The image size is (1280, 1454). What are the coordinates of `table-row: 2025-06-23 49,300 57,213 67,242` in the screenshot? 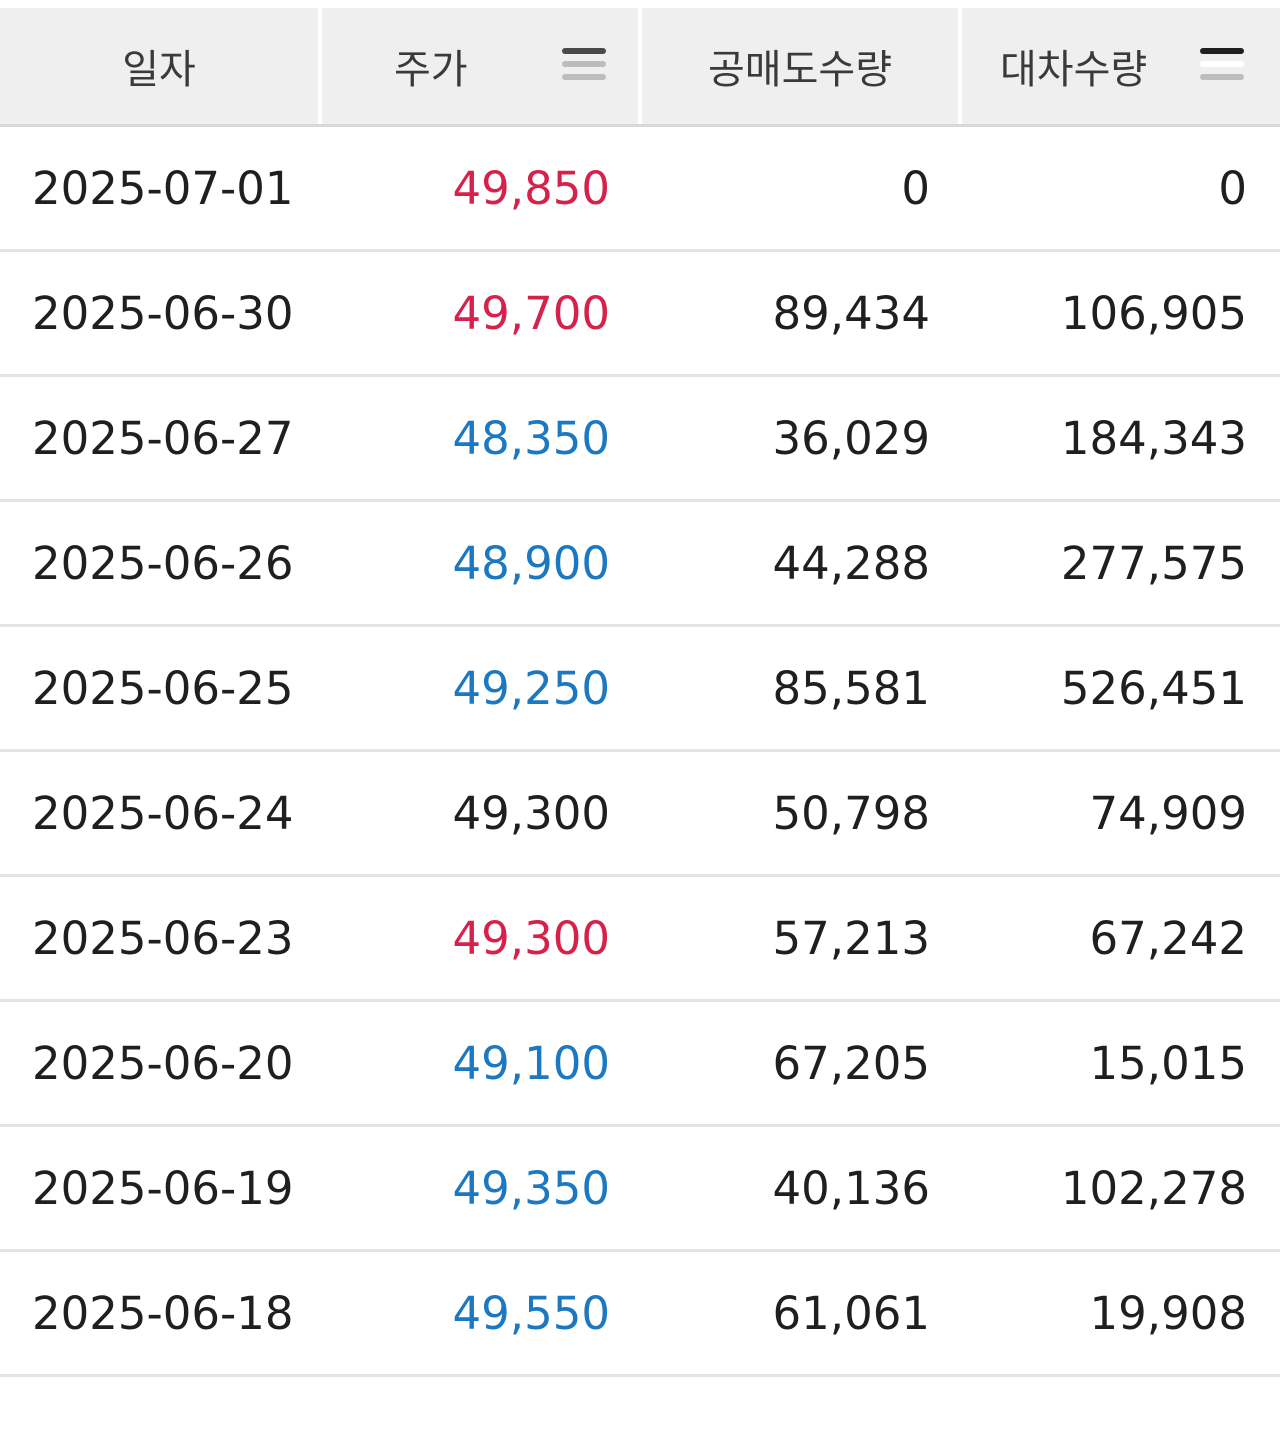 It's located at (640, 939).